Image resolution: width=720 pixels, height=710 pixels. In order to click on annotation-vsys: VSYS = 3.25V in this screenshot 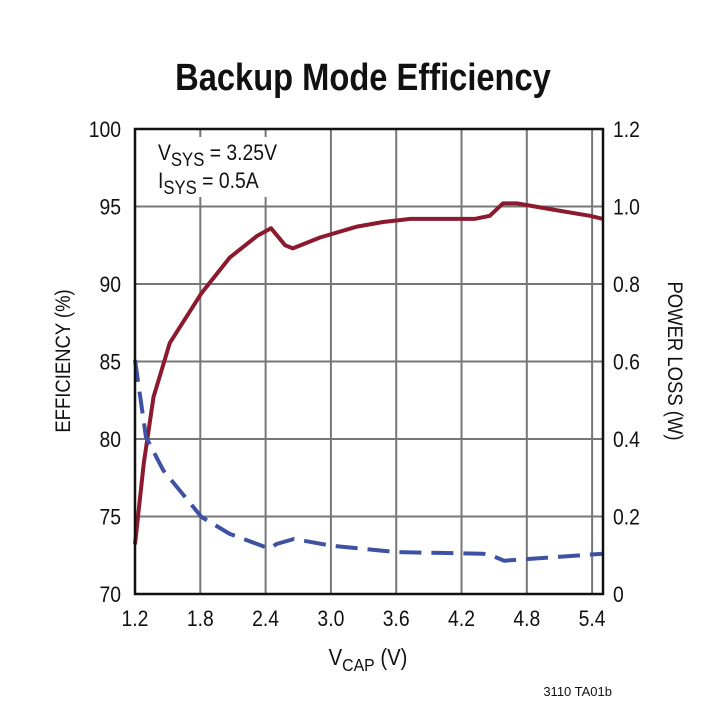, I will do `click(217, 155)`.